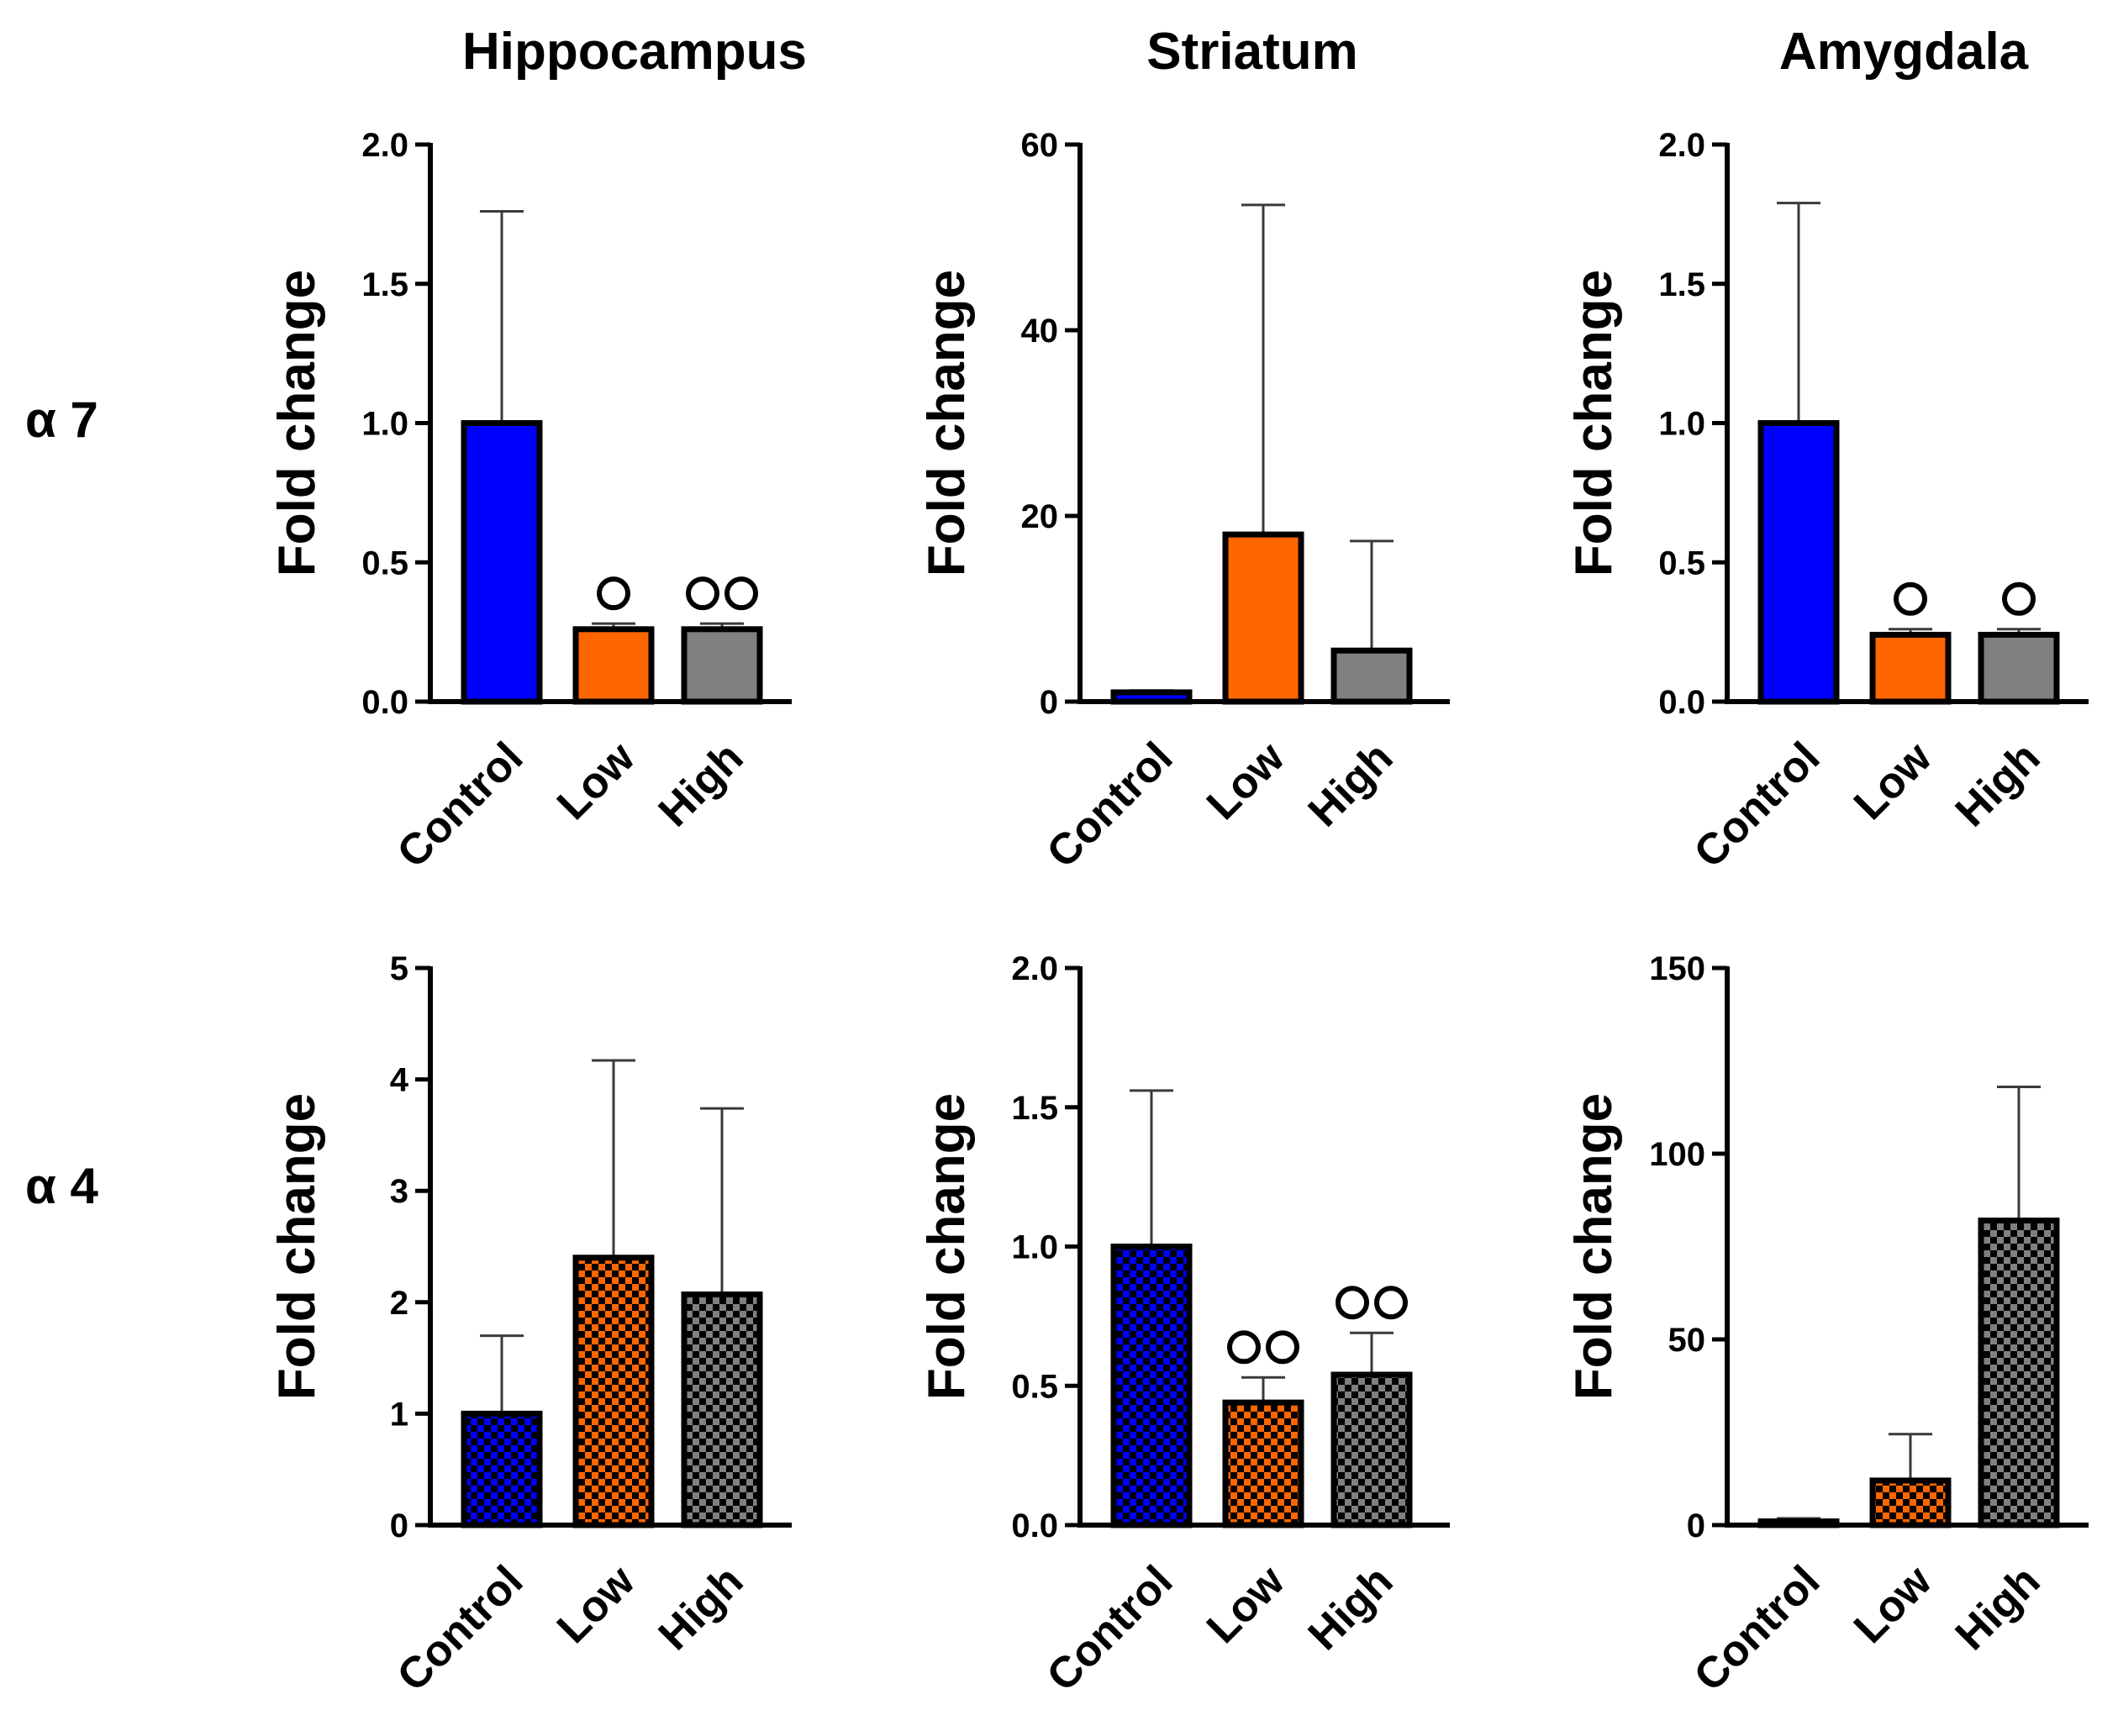  What do you see at coordinates (399, 1414) in the screenshot?
I see `y-tick-label-hippocampus-r1: 1` at bounding box center [399, 1414].